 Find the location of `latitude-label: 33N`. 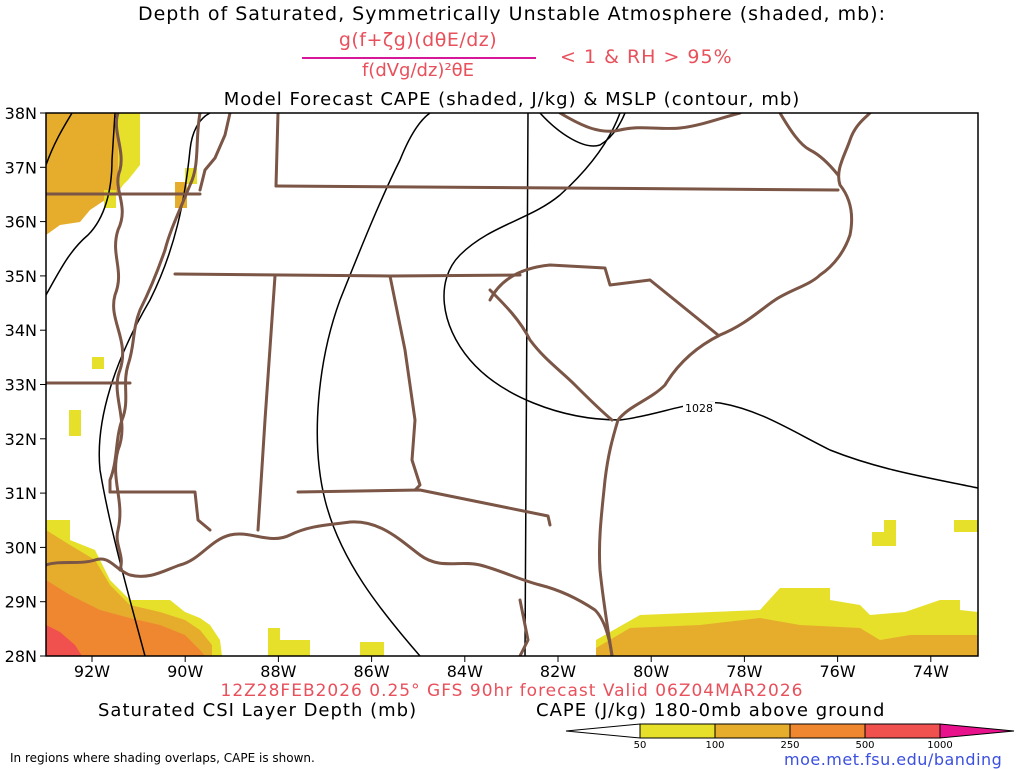

latitude-label: 33N is located at coordinates (21, 385).